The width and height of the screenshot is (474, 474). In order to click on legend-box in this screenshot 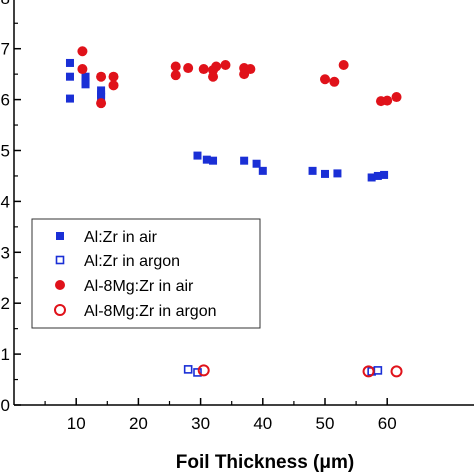, I will do `click(146, 273)`.